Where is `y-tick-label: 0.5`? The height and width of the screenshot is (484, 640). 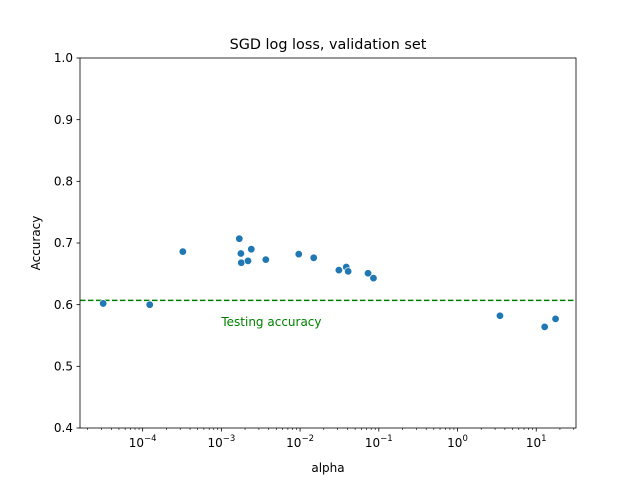
y-tick-label: 0.5 is located at coordinates (63, 367).